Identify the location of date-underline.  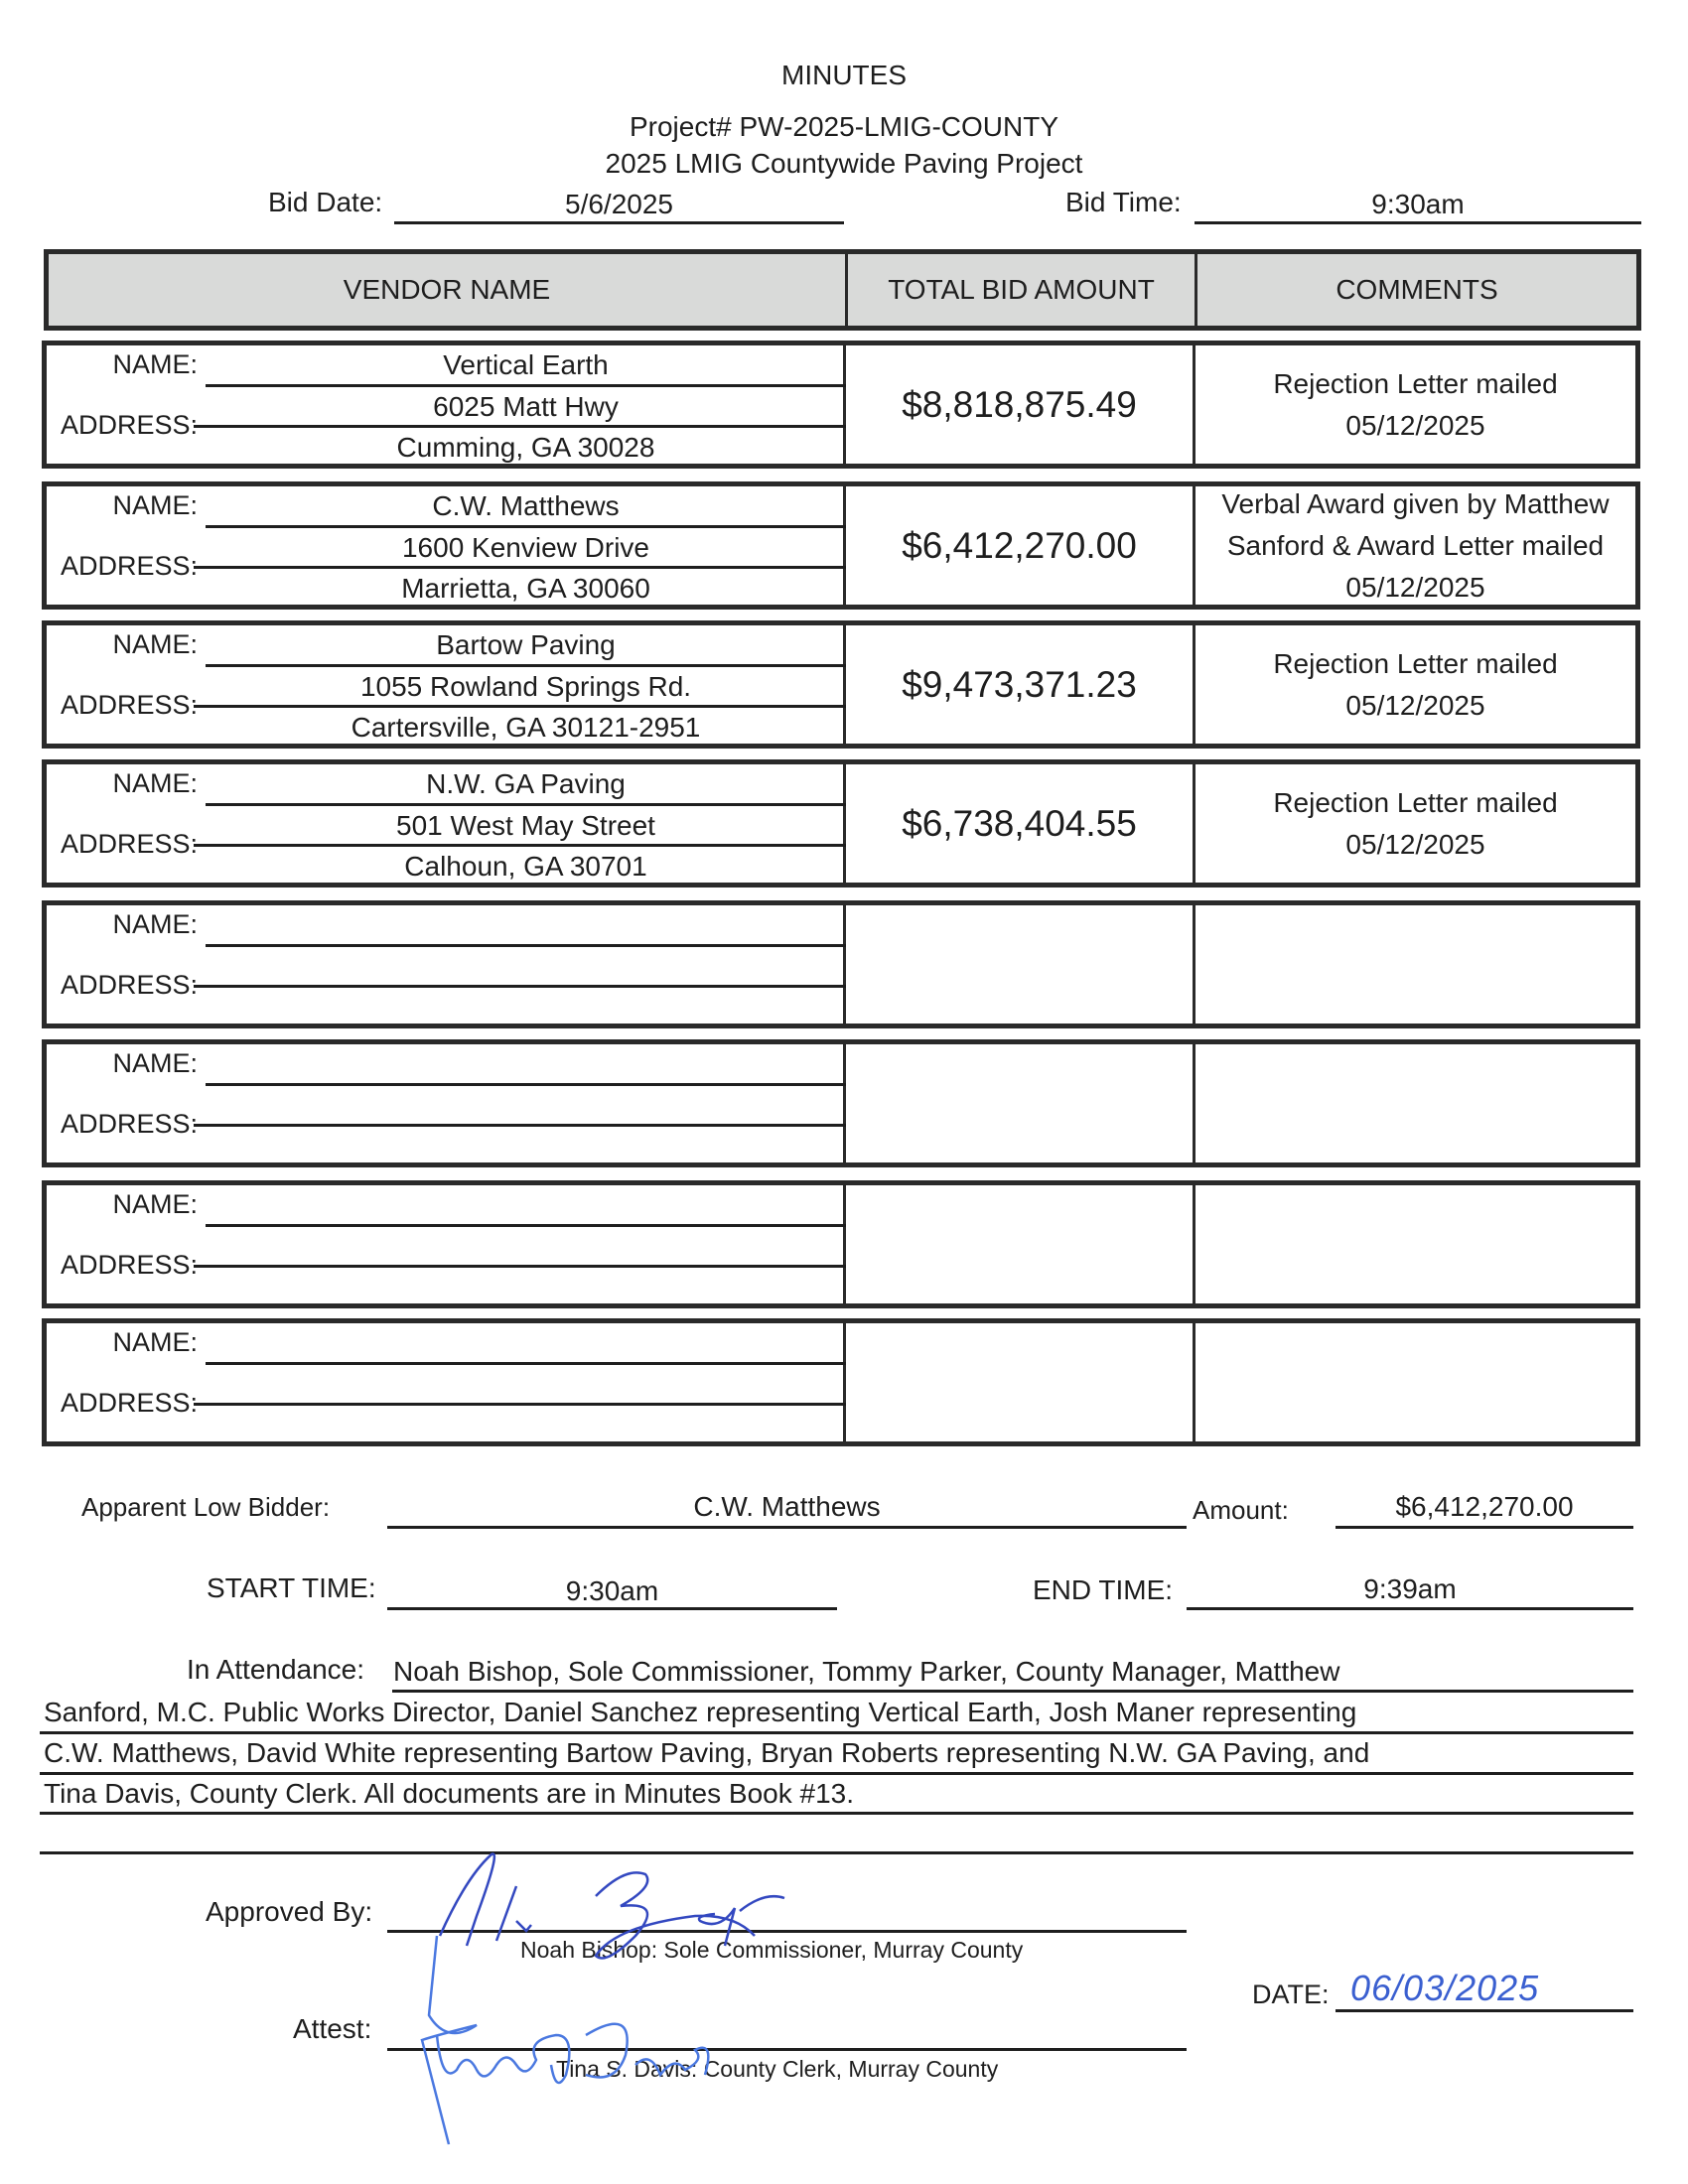
(1484, 2010).